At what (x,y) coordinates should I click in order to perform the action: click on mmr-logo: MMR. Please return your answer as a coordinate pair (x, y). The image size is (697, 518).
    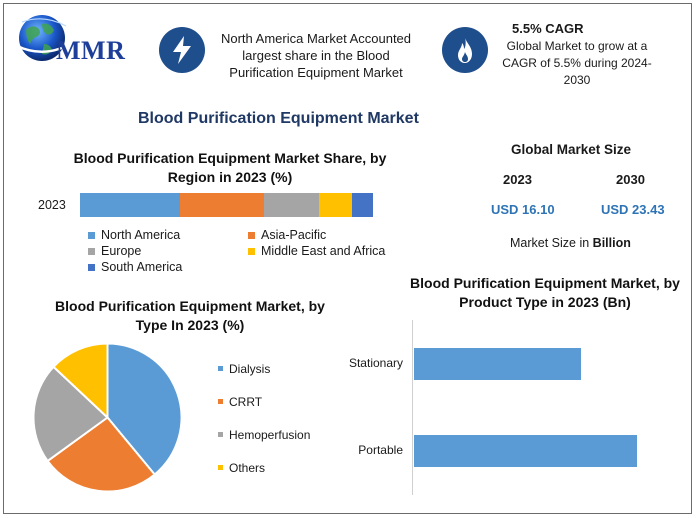
    Looking at the image, I should click on (77, 40).